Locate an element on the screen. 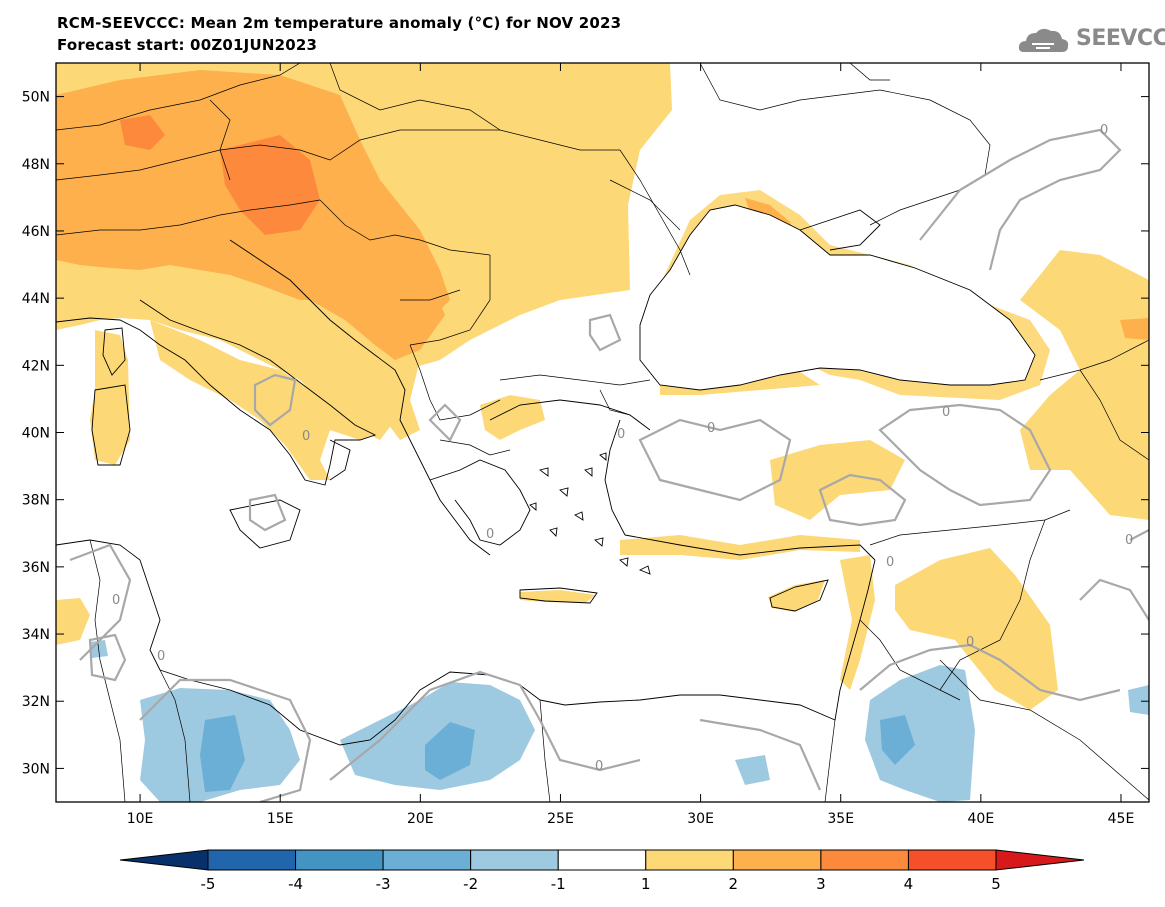 The width and height of the screenshot is (1165, 907). tunisia-coast-warm is located at coordinates (73, 621).